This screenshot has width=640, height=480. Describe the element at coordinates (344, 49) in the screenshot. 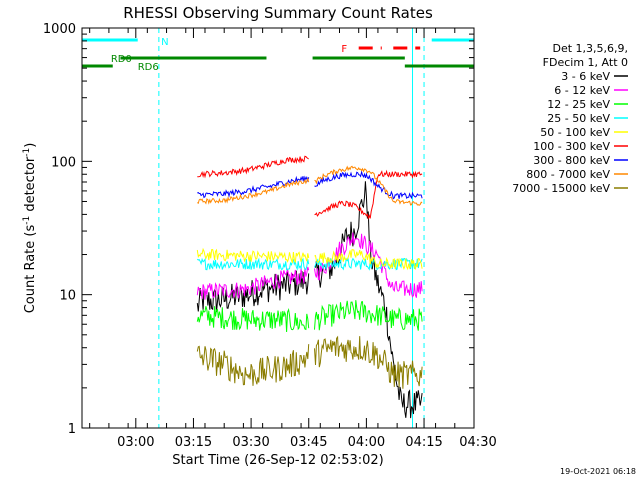

I see `state-label: F` at that location.